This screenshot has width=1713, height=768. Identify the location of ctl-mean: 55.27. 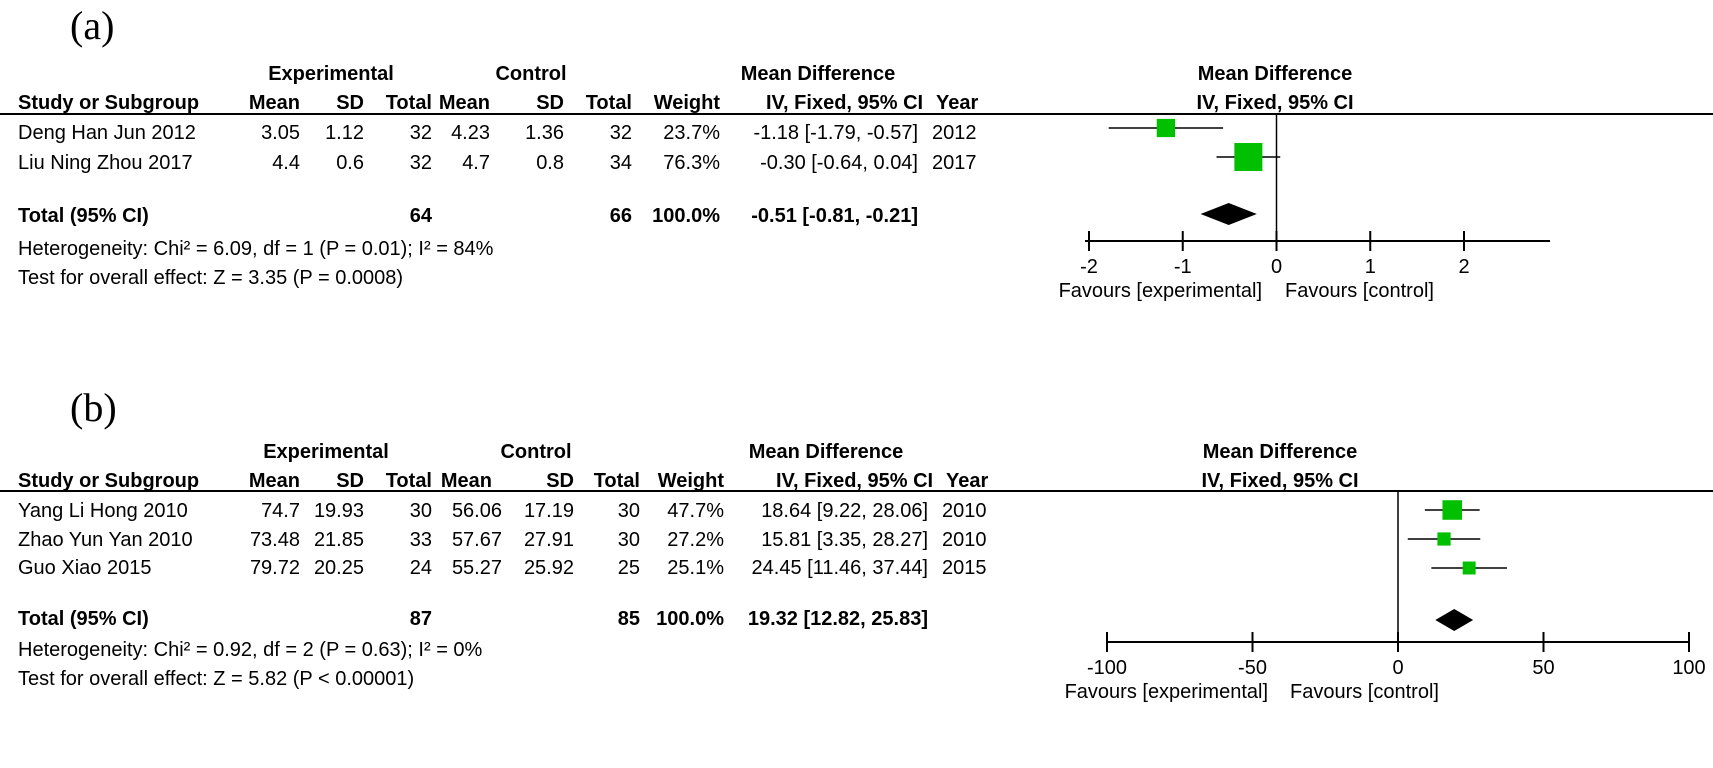
(476, 568).